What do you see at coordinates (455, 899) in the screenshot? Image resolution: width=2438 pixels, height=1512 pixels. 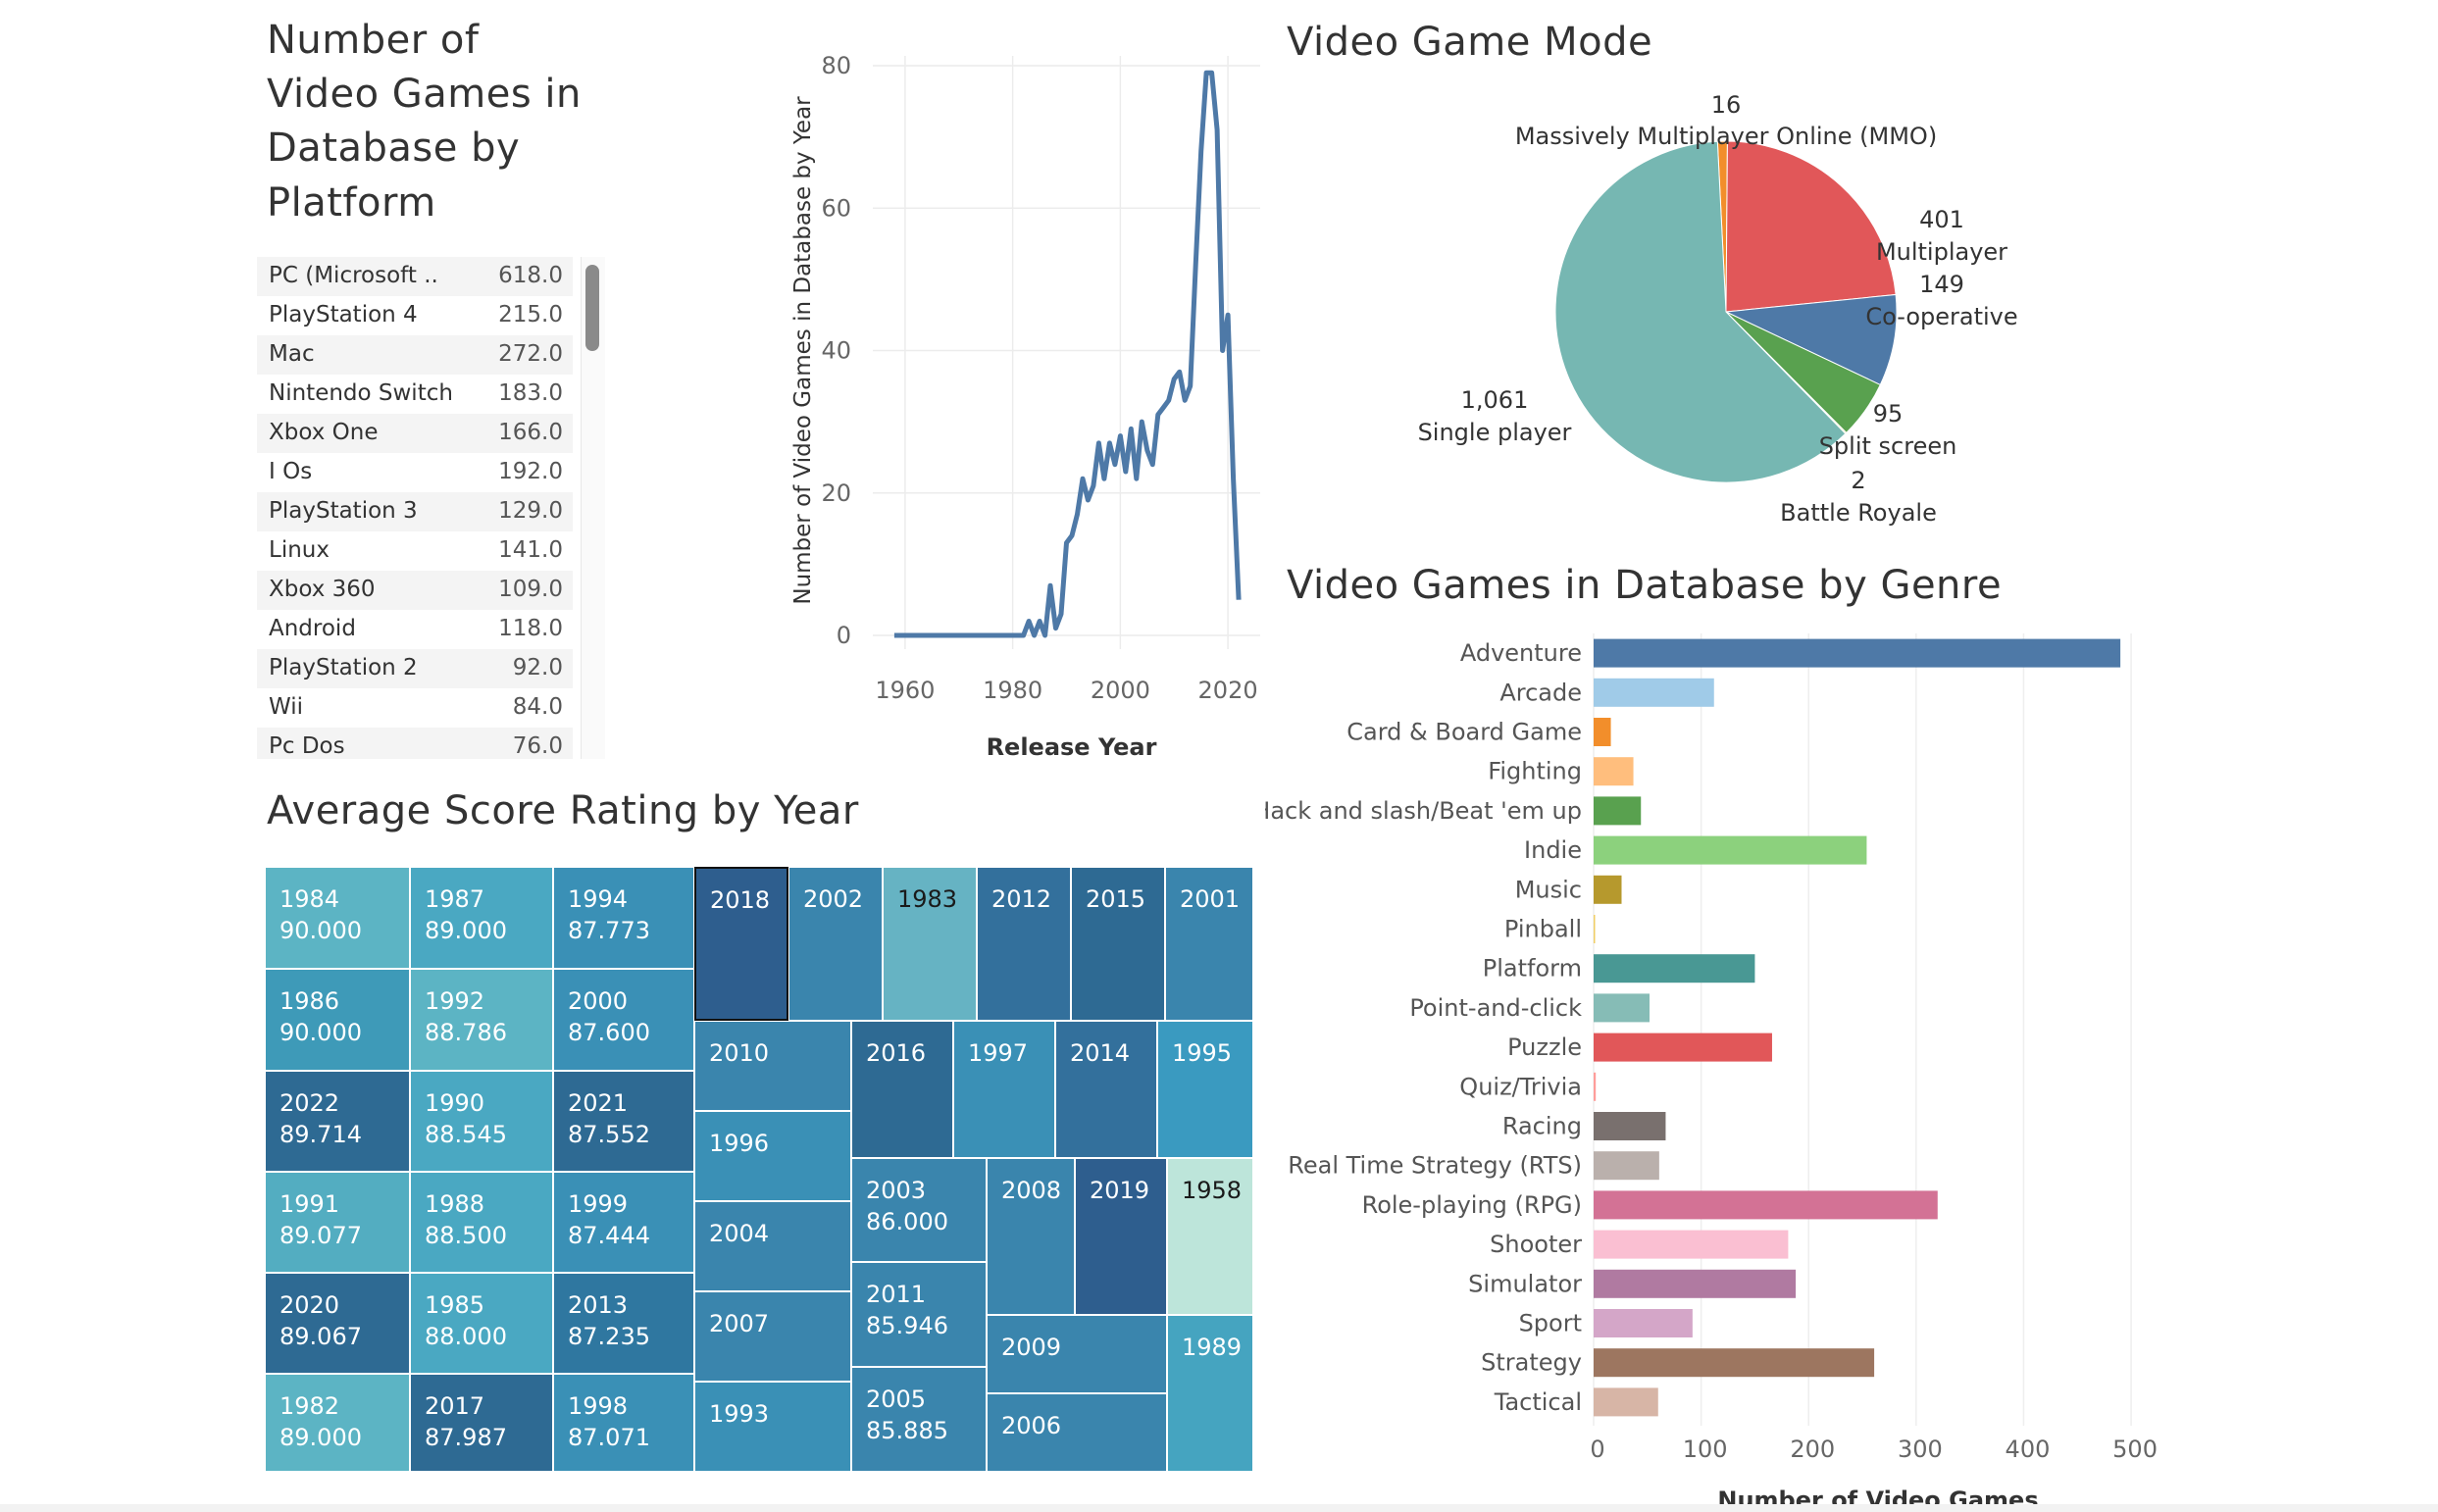 I see `treemap-year: 1987` at bounding box center [455, 899].